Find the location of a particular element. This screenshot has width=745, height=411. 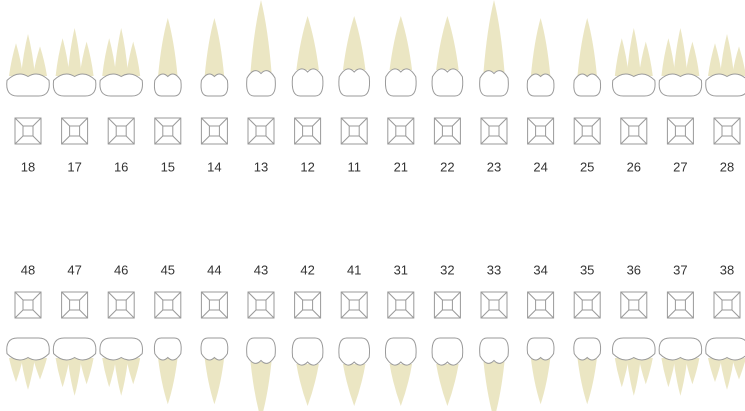

tooth-number: 12 is located at coordinates (307, 166).